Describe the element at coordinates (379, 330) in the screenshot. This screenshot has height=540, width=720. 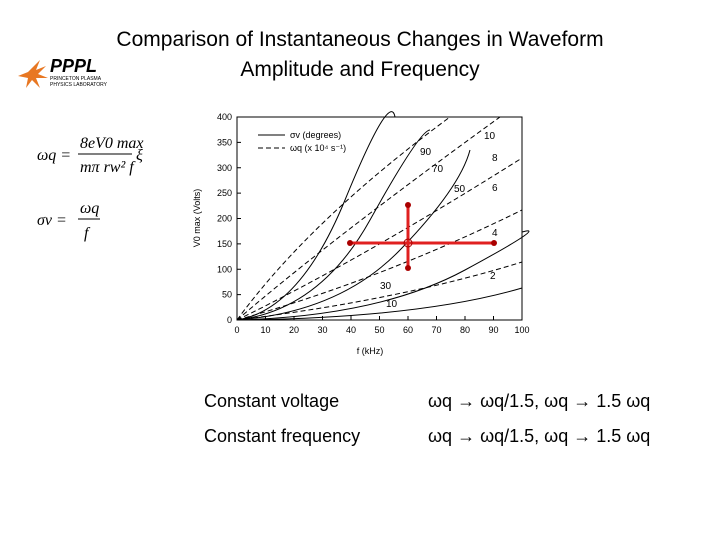
I see `x-tick-label: 50` at that location.